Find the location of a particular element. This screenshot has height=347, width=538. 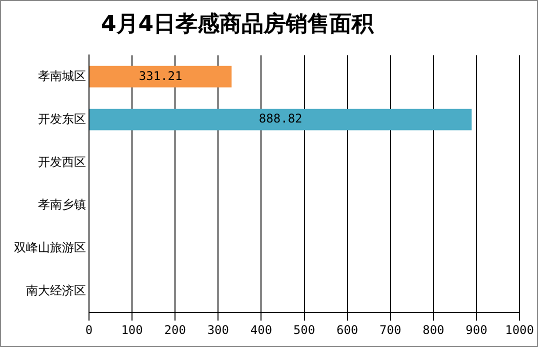

y-tick-label: 开发东区 is located at coordinates (62, 119).